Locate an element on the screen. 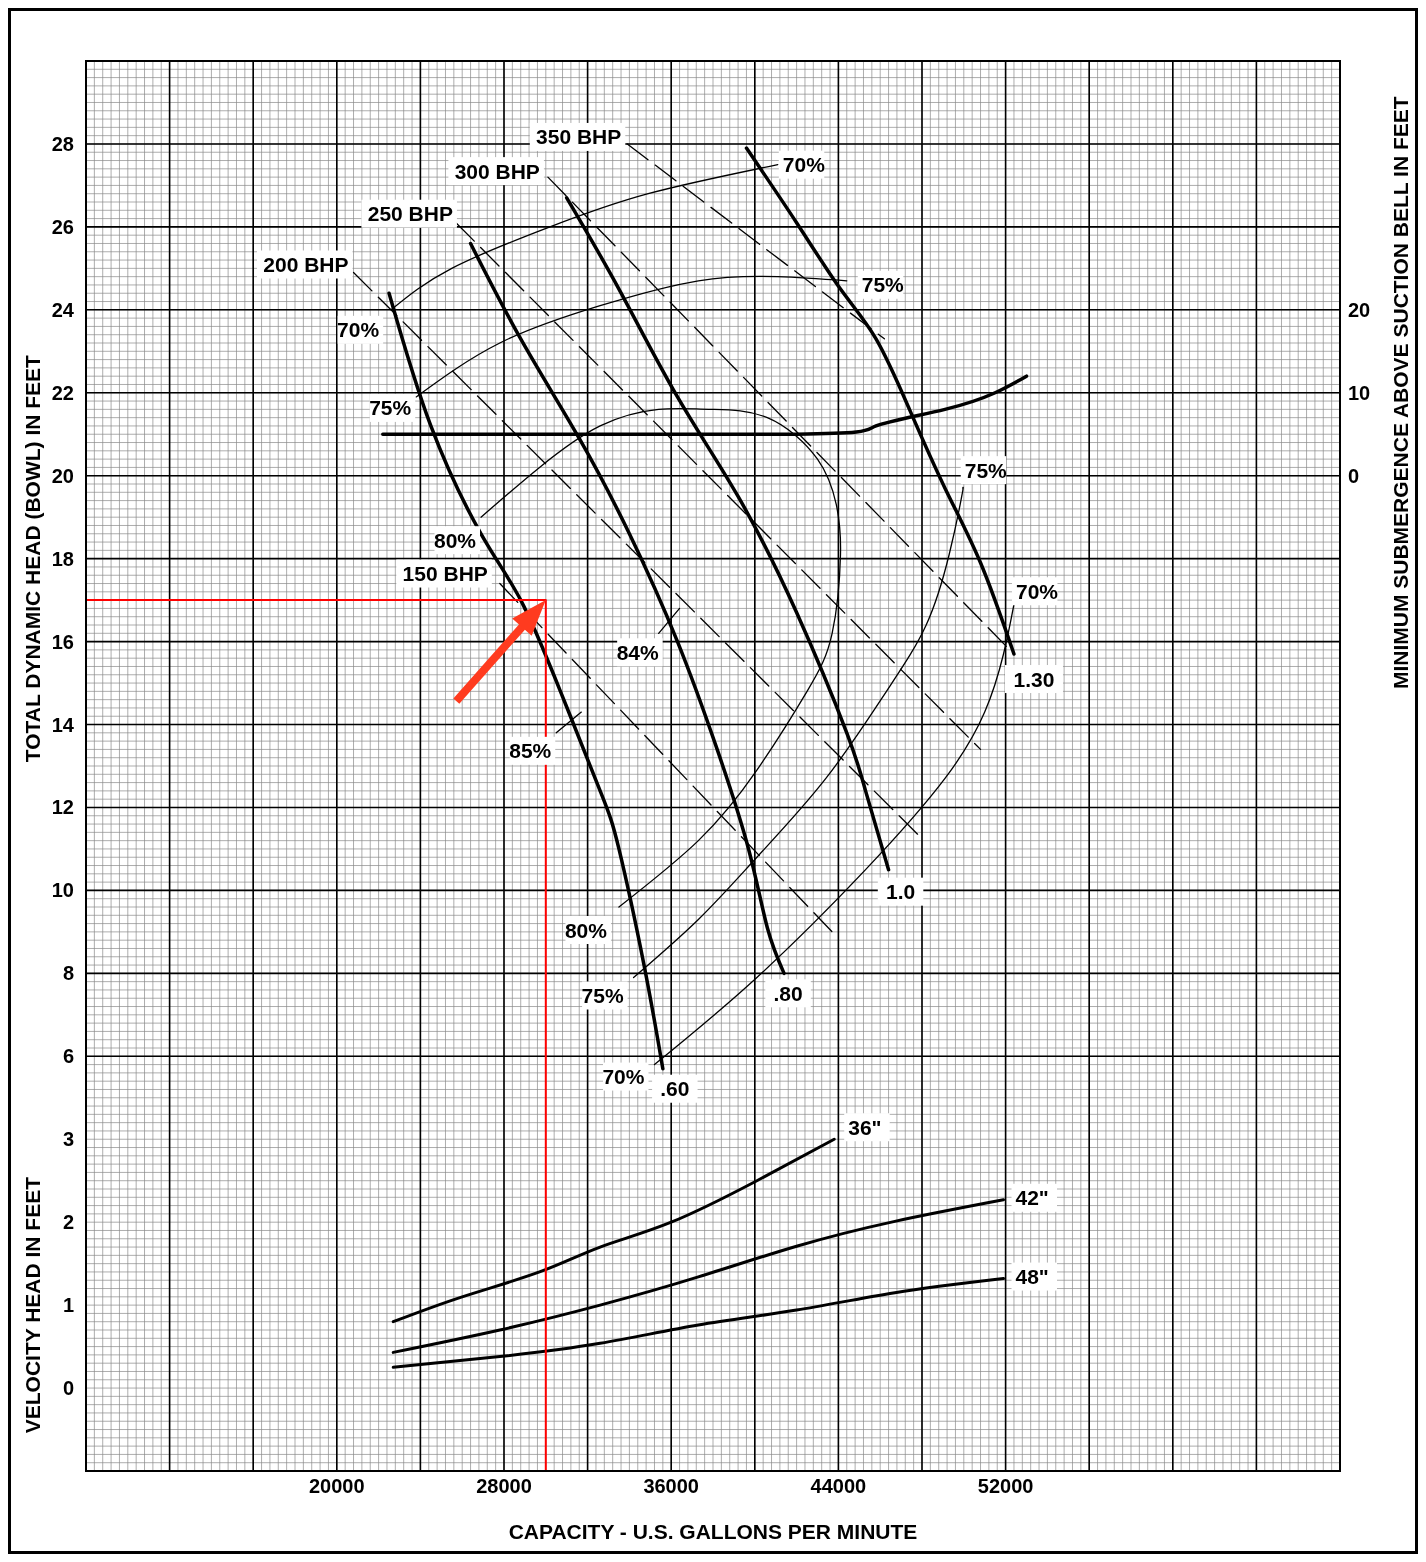  series-label: .60 is located at coordinates (675, 1089).